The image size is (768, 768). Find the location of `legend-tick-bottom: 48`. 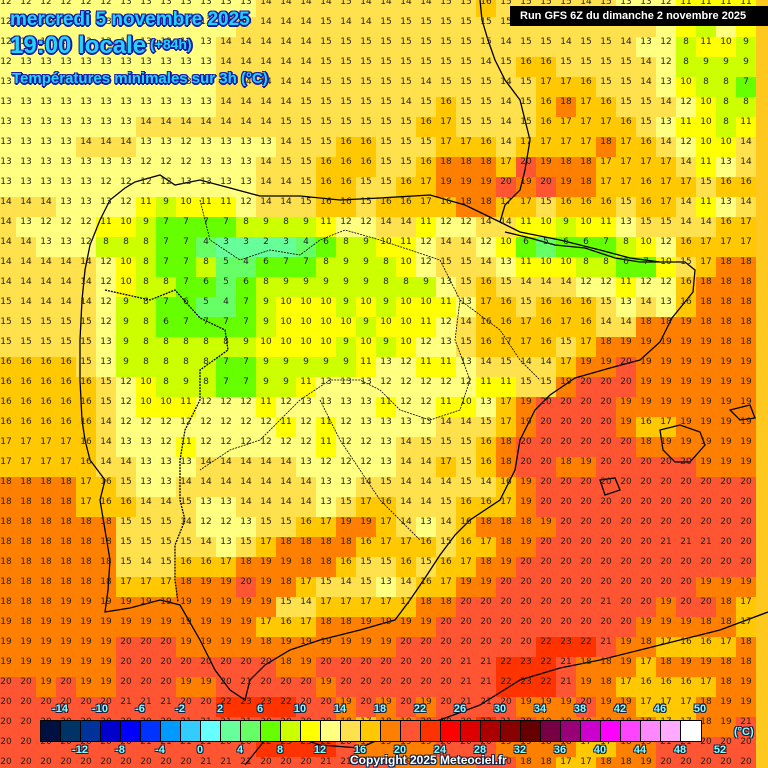

legend-tick-bottom: 48 is located at coordinates (680, 750).